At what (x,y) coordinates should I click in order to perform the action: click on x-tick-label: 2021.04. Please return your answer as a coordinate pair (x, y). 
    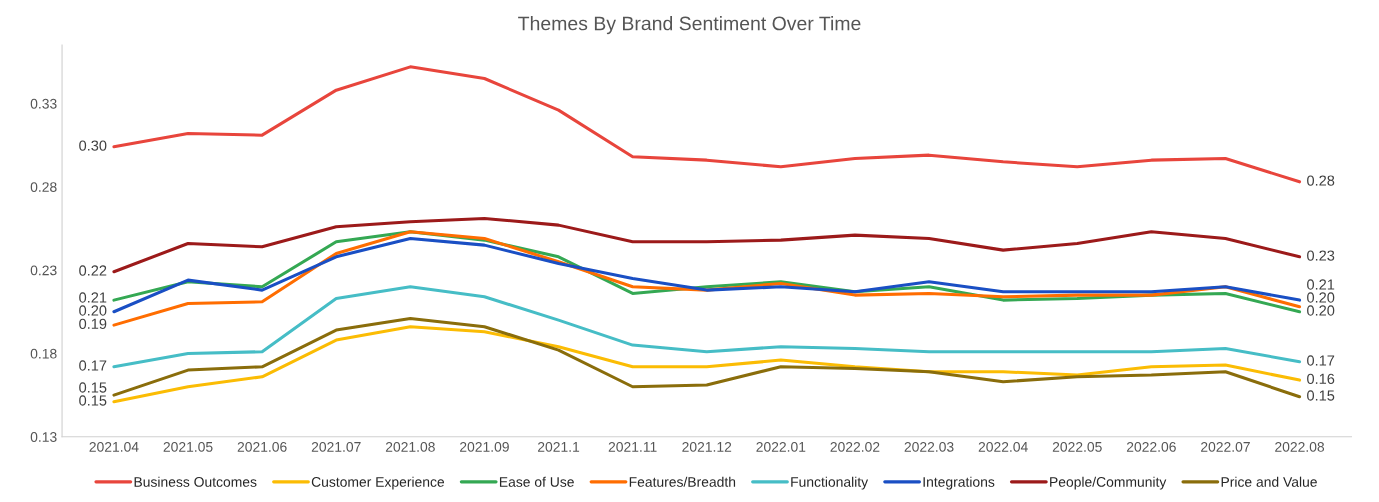
    Looking at the image, I should click on (114, 446).